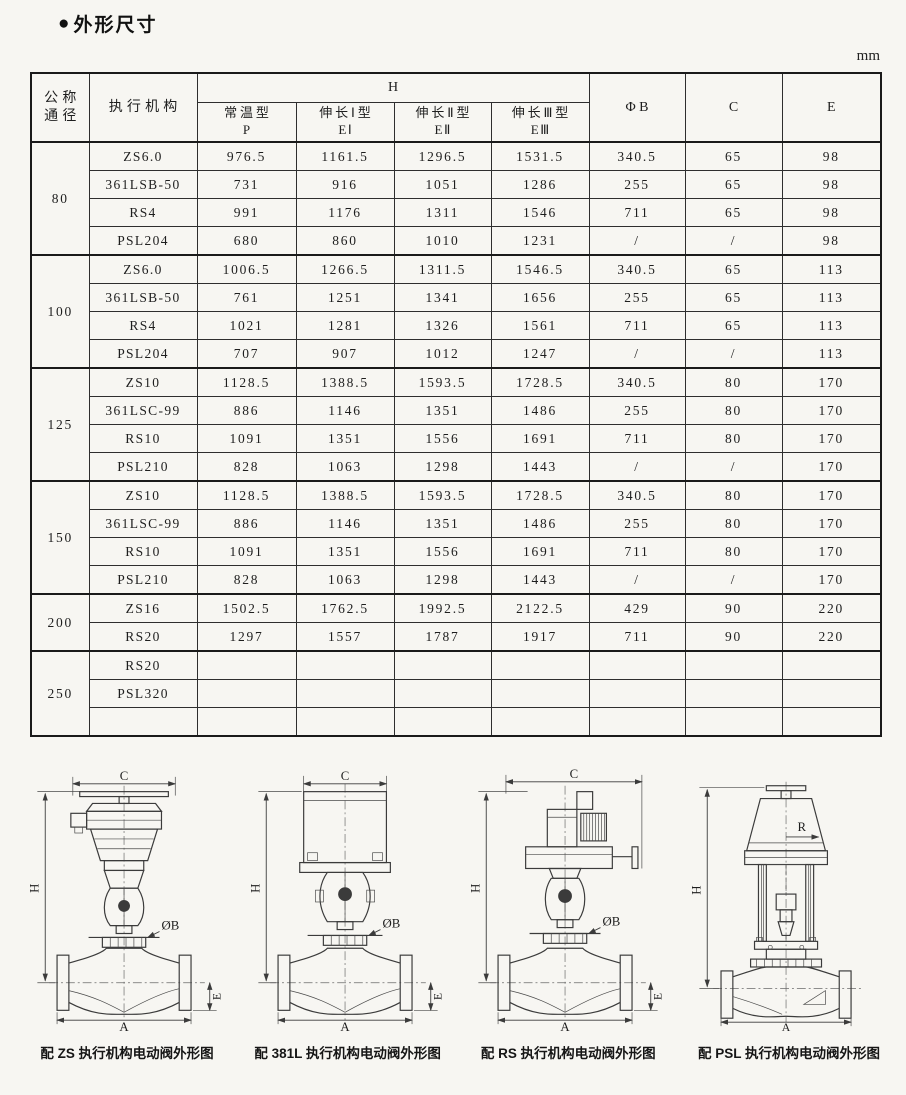 This screenshot has width=906, height=1095. I want to click on value-cell: 1247, so click(540, 354).